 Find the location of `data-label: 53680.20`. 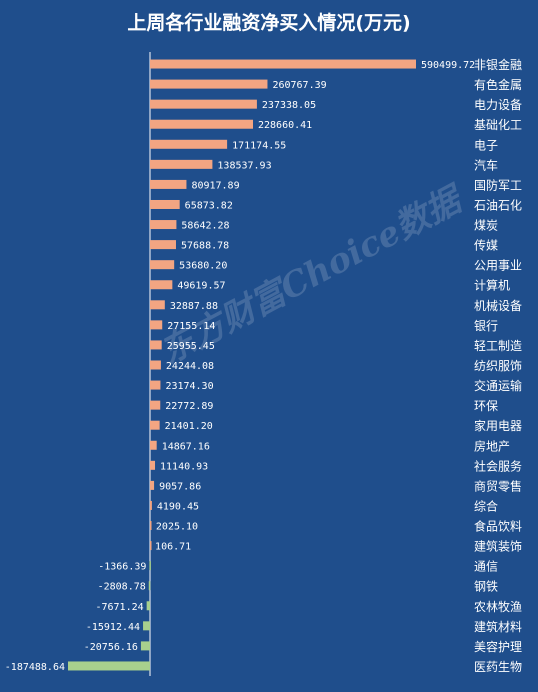

data-label: 53680.20 is located at coordinates (203, 266).